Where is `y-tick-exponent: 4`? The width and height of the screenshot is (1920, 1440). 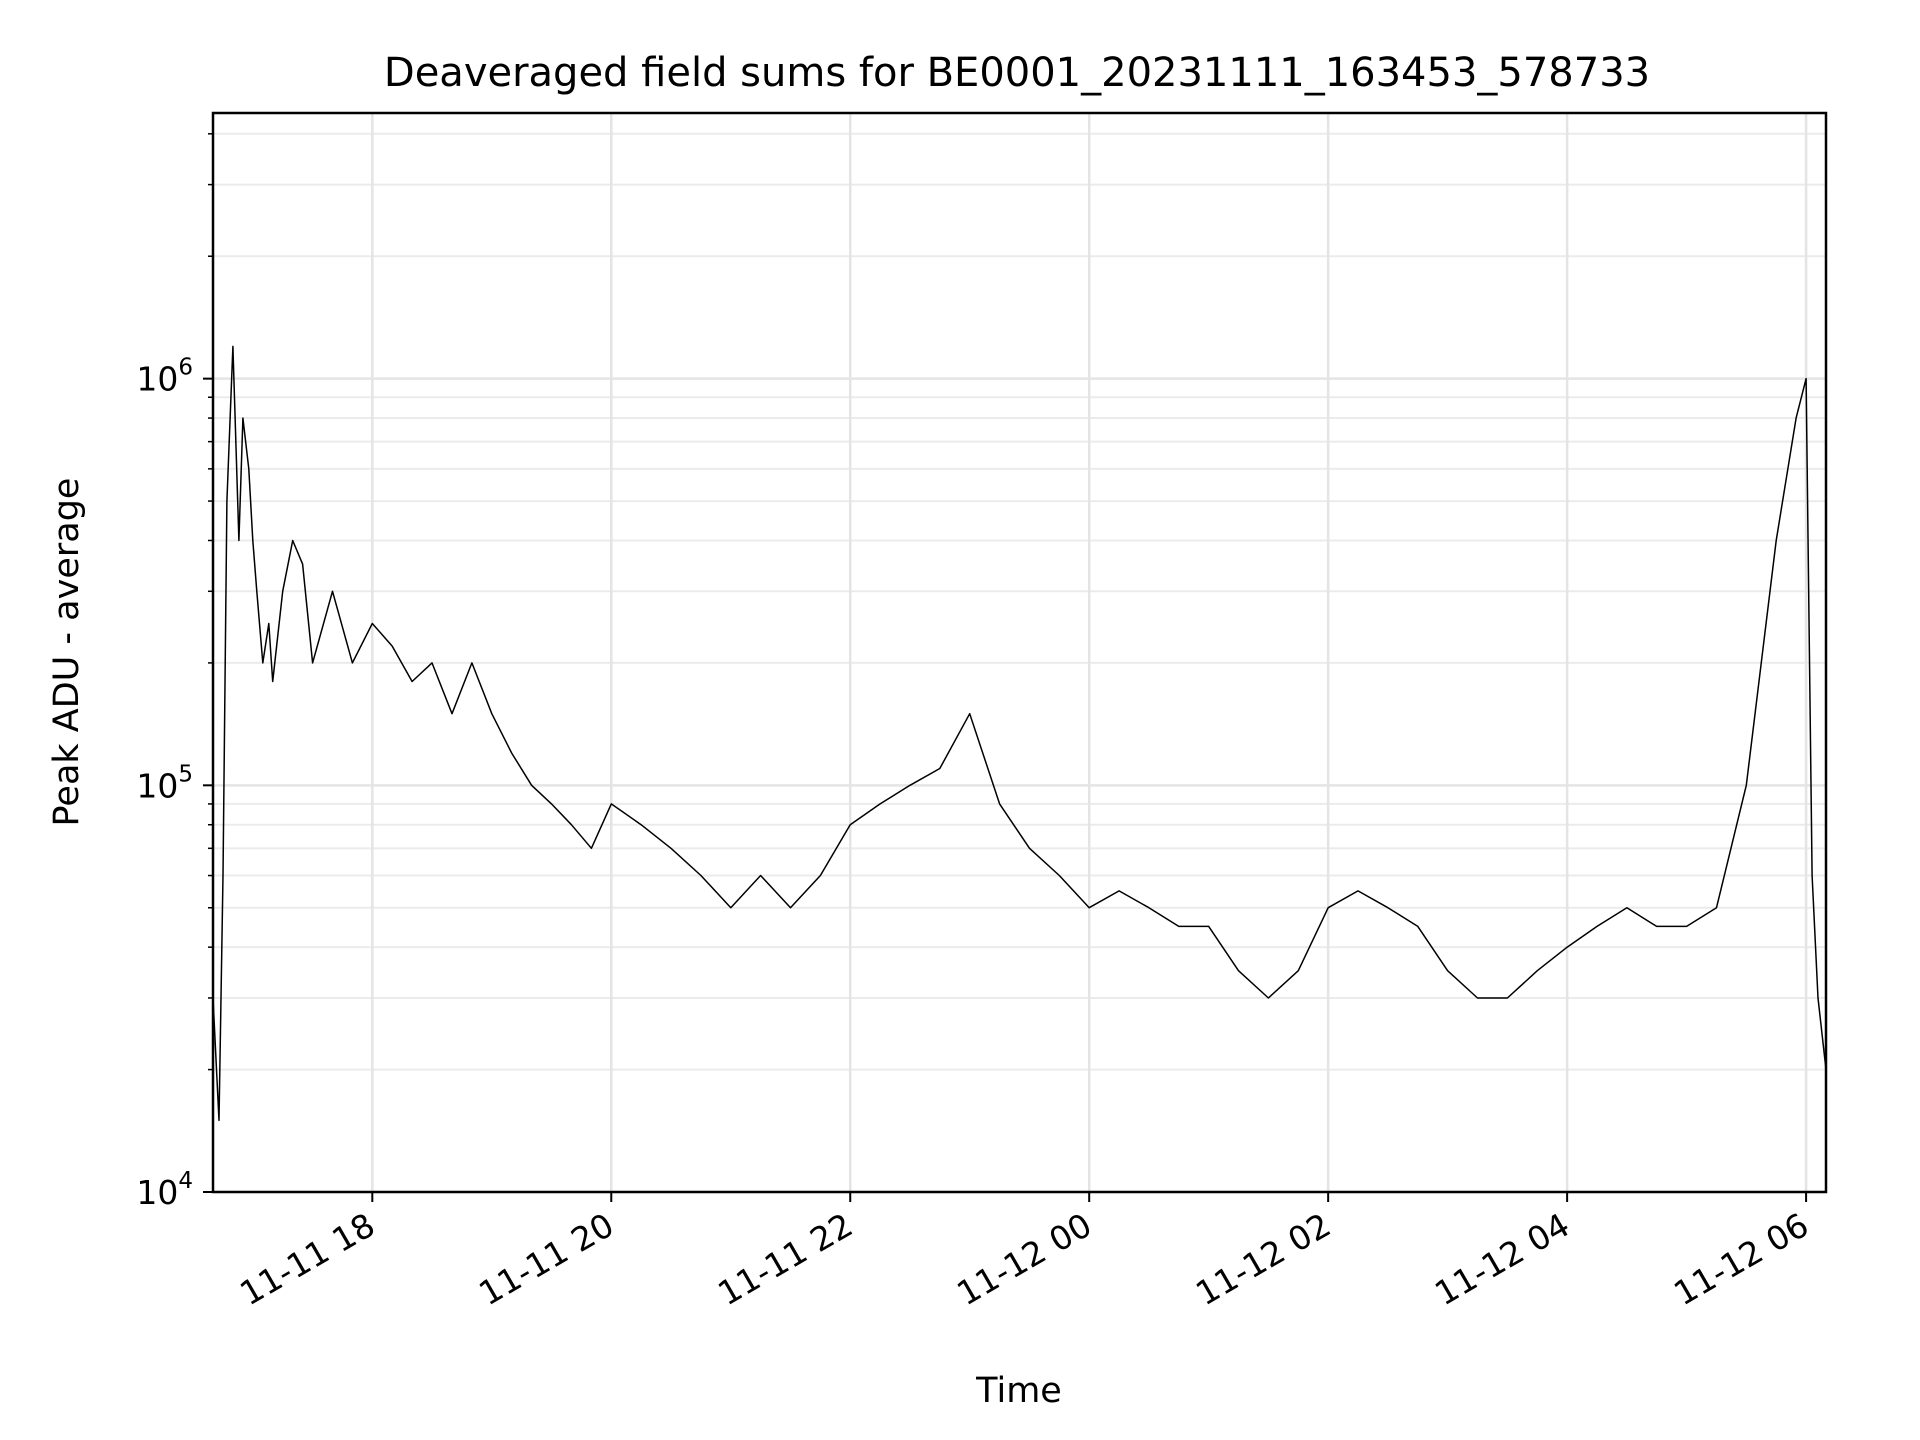
y-tick-exponent: 4 is located at coordinates (185, 1181).